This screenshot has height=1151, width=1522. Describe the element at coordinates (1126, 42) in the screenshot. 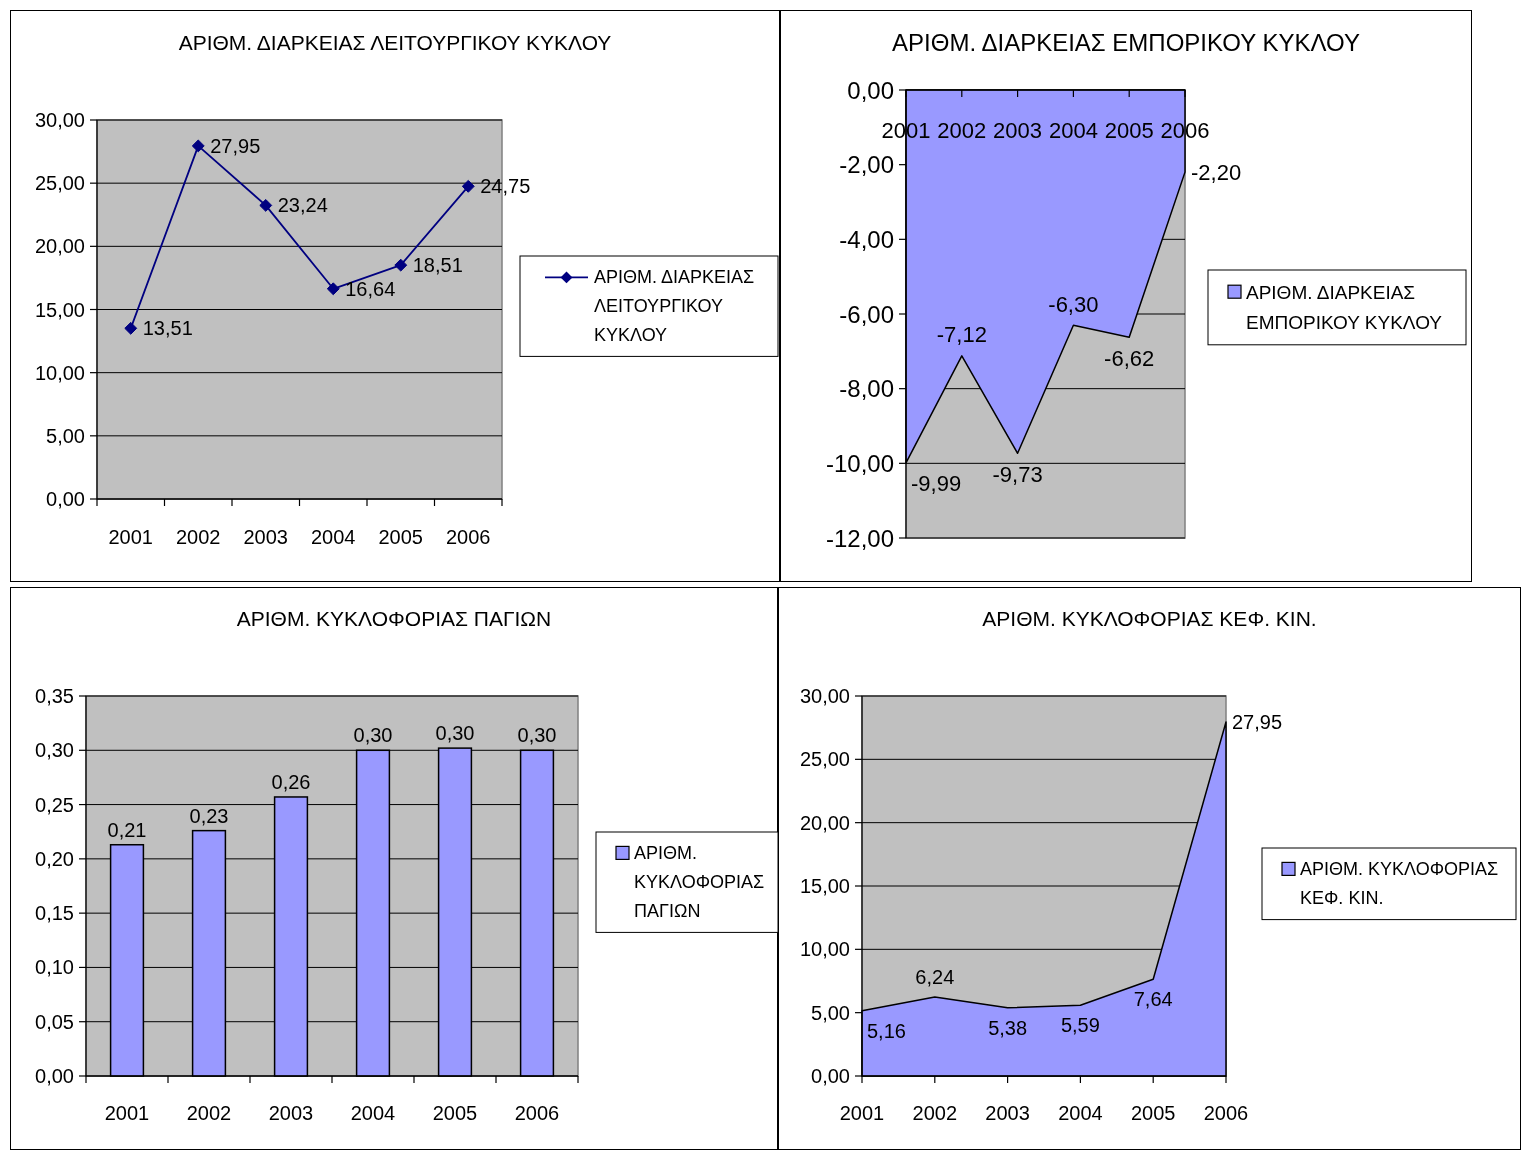

I see `chart-title: ΑΡΙΘΜ. ΔΙΑΡΚΕΙΑΣ ΕΜΠΟΡΙΚΟΥ ΚΥΚΛΟΥ` at that location.